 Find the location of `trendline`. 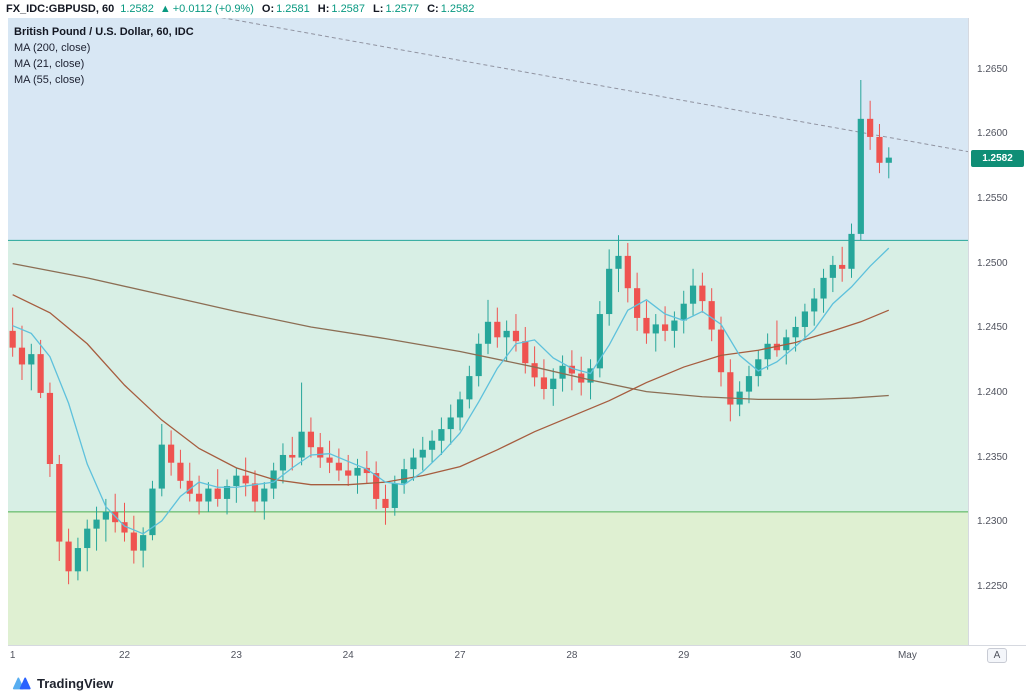

trendline is located at coordinates (594, 85).